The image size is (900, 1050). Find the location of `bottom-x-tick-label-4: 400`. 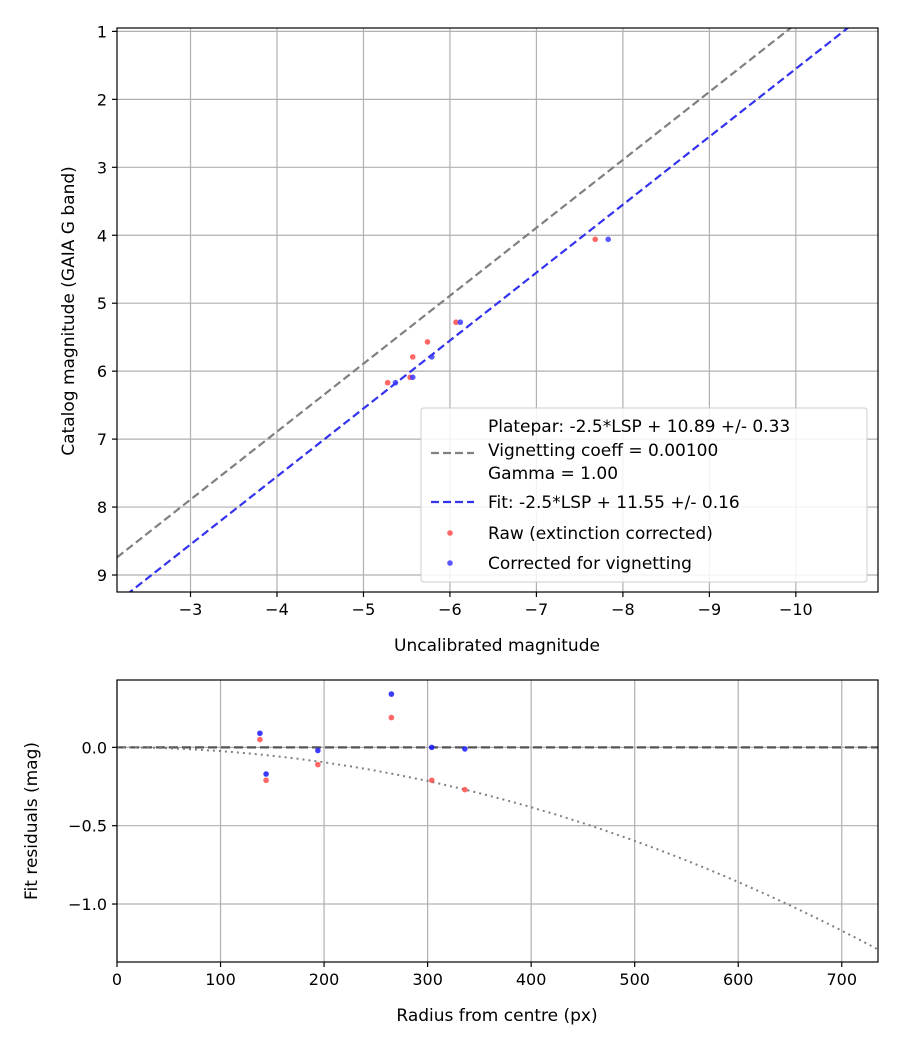

bottom-x-tick-label-4: 400 is located at coordinates (531, 979).